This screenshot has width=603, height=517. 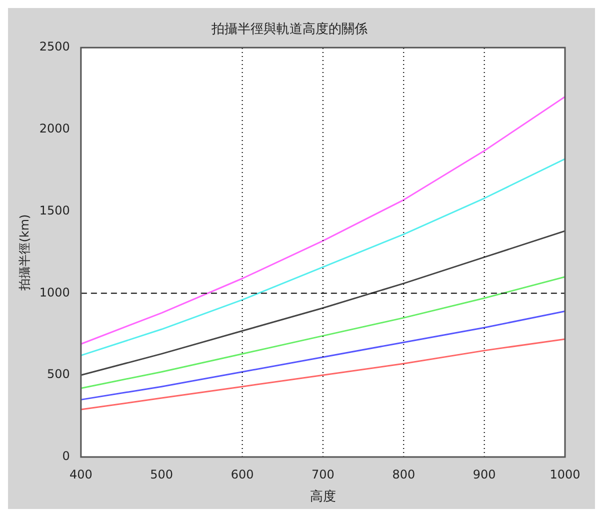 What do you see at coordinates (242, 474) in the screenshot?
I see `x-tick-label: 600` at bounding box center [242, 474].